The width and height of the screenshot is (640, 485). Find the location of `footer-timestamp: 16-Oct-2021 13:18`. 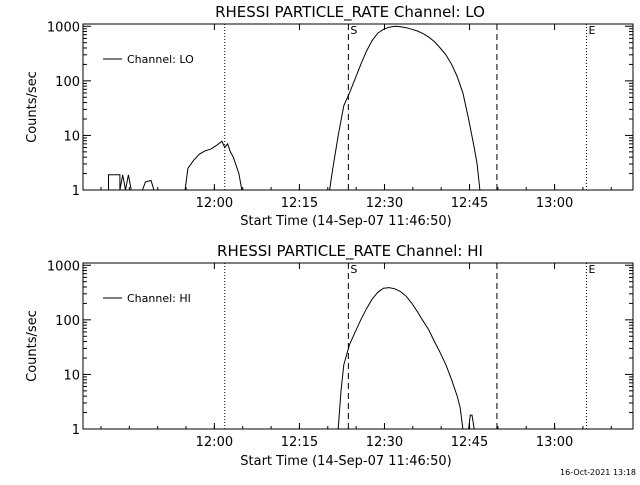

footer-timestamp: 16-Oct-2021 13:18 is located at coordinates (598, 472).